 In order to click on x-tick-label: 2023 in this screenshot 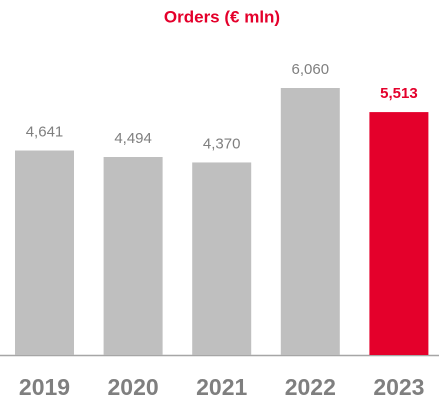, I will do `click(398, 387)`.